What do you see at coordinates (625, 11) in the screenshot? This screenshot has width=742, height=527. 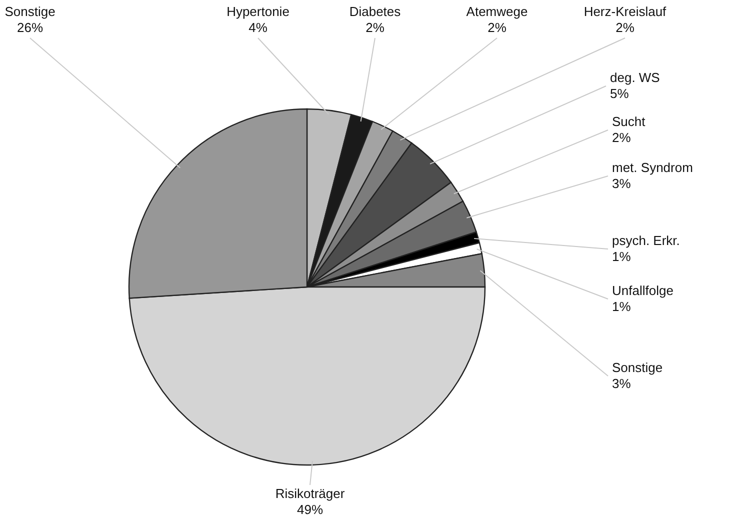 I see `slice-label: Herz-Kreislauf` at bounding box center [625, 11].